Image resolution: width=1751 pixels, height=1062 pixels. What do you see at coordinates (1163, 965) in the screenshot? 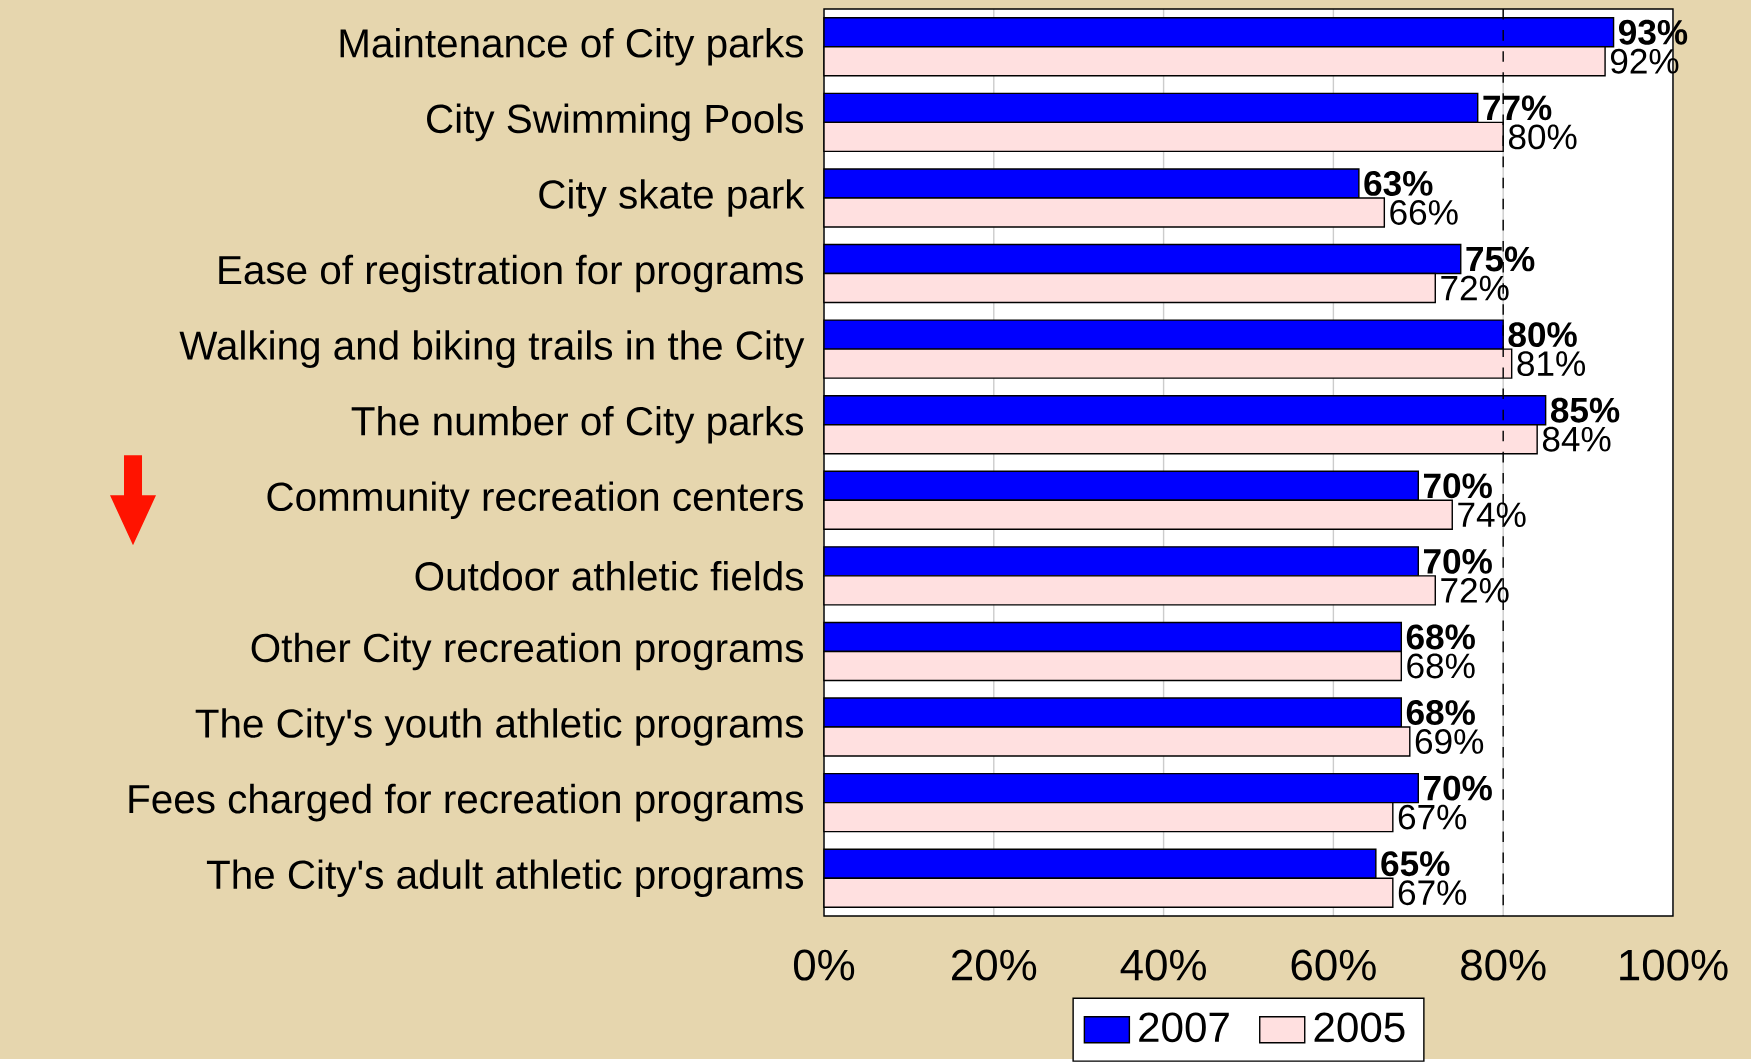
I see `x-tick-label: 40%` at bounding box center [1163, 965].